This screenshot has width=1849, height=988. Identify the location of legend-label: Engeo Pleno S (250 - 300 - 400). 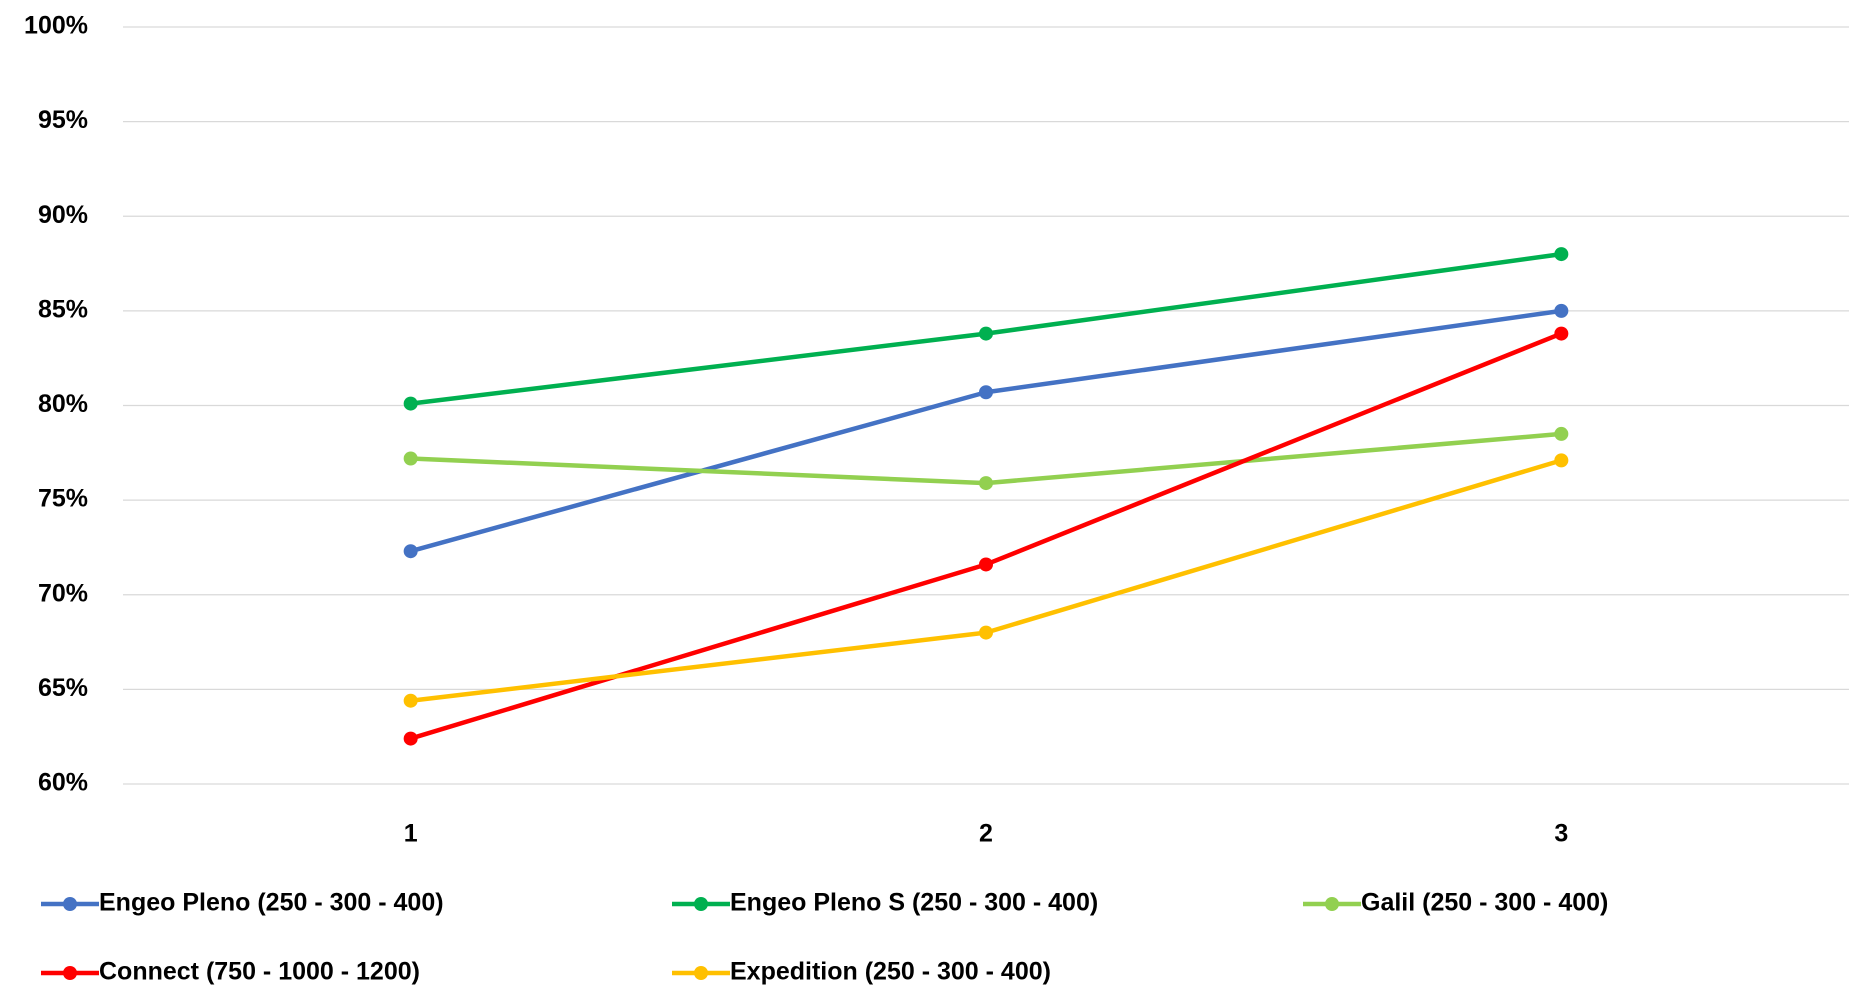
(914, 903).